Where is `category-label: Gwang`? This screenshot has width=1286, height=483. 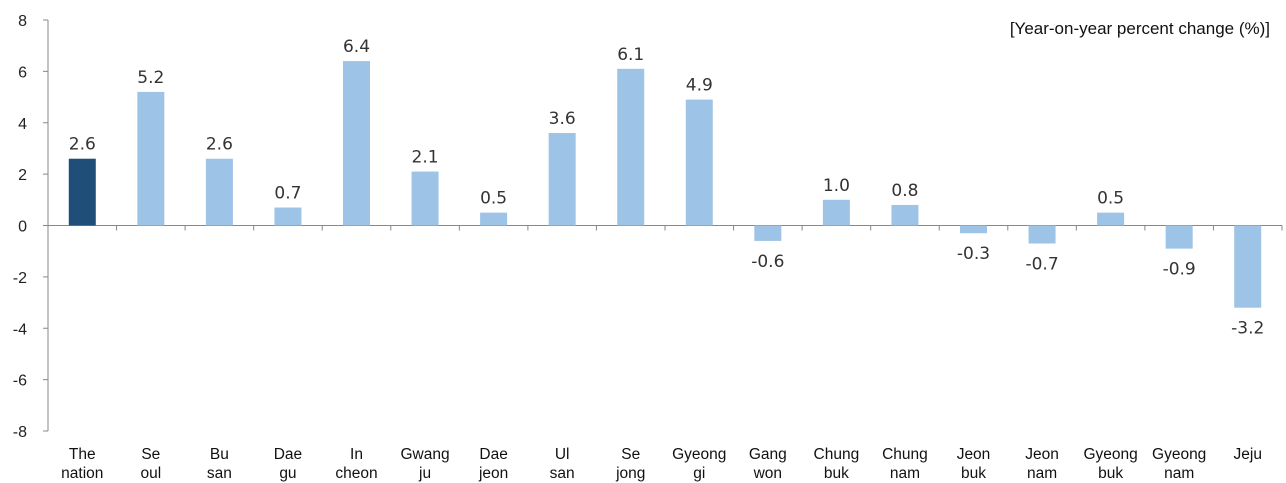
category-label: Gwang is located at coordinates (424, 454).